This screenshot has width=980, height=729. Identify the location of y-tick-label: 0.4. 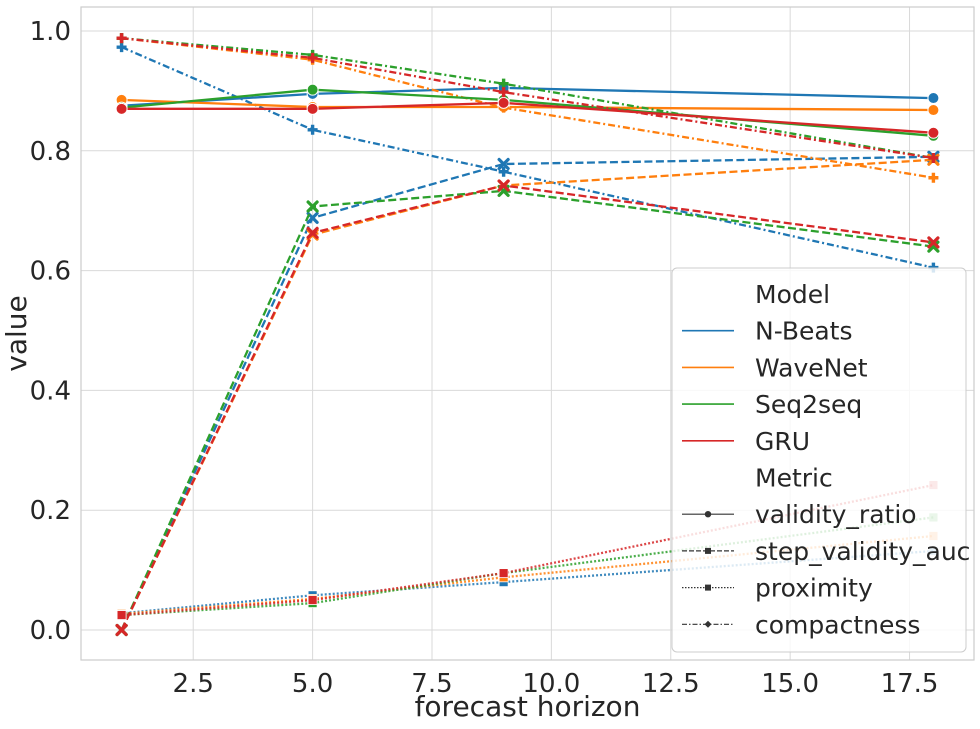
(50, 391).